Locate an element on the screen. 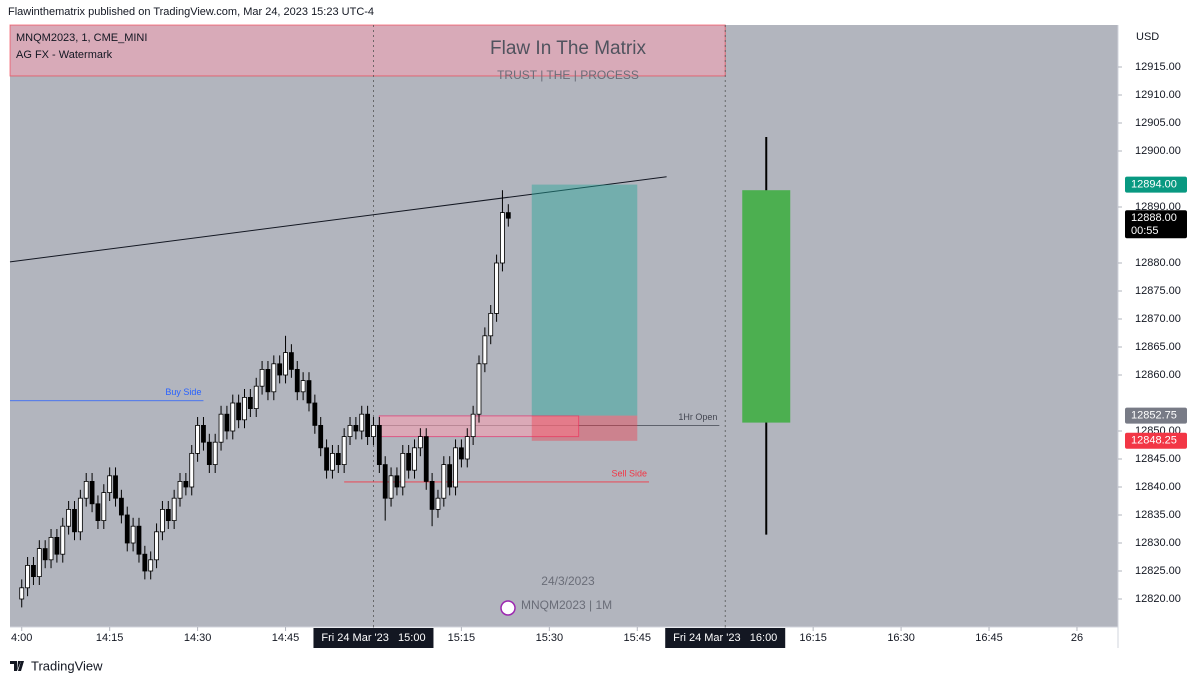 The height and width of the screenshot is (683, 1200). y-tick-label: 12865.00 is located at coordinates (1158, 347).